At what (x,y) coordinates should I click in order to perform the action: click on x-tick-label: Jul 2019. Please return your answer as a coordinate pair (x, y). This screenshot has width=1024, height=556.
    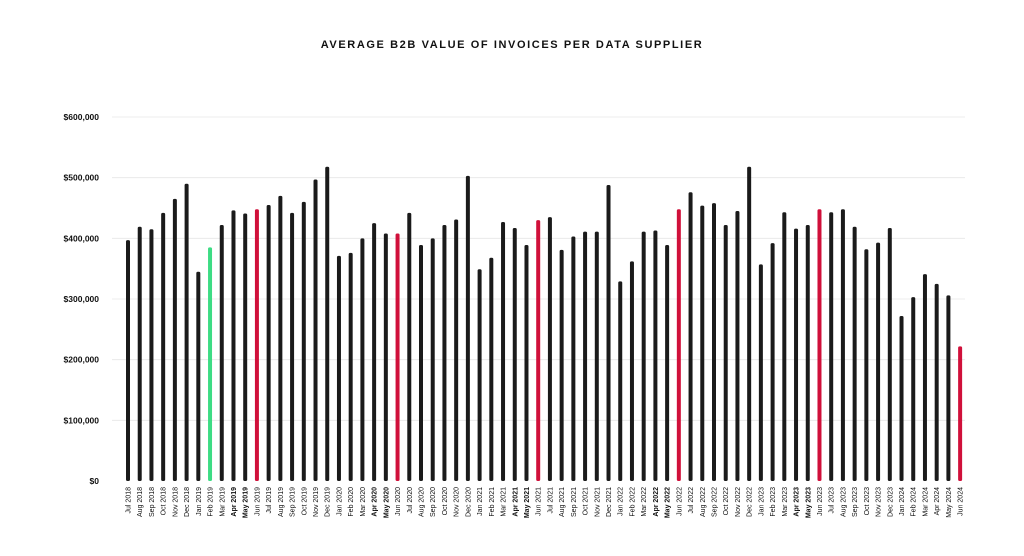
    Looking at the image, I should click on (269, 500).